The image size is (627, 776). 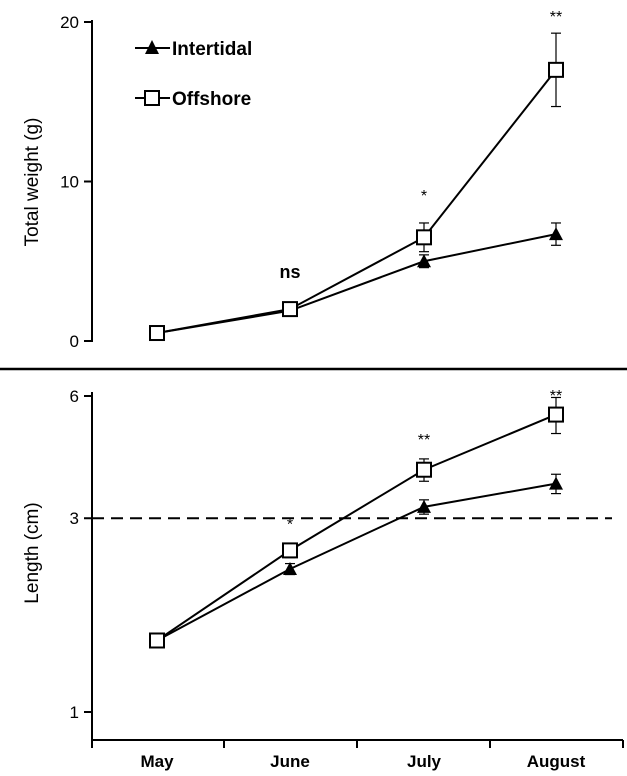 What do you see at coordinates (211, 99) in the screenshot?
I see `legend-label-offshore: Offshore` at bounding box center [211, 99].